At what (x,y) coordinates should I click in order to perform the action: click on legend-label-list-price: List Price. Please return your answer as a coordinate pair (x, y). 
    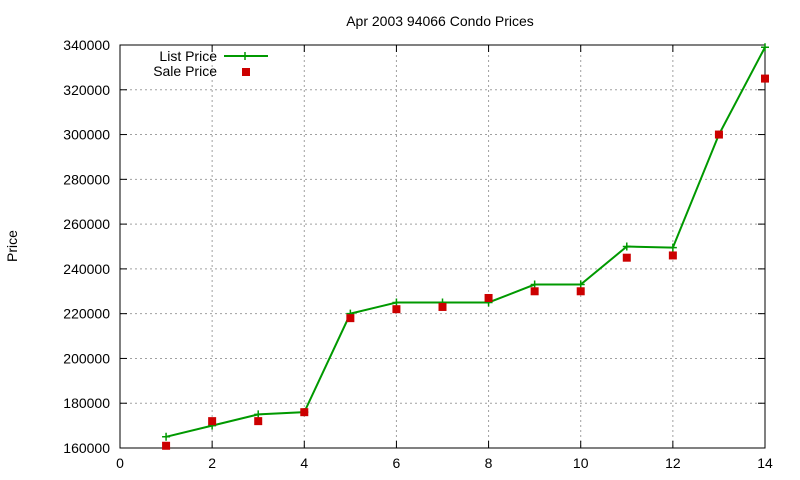
    Looking at the image, I should click on (188, 56).